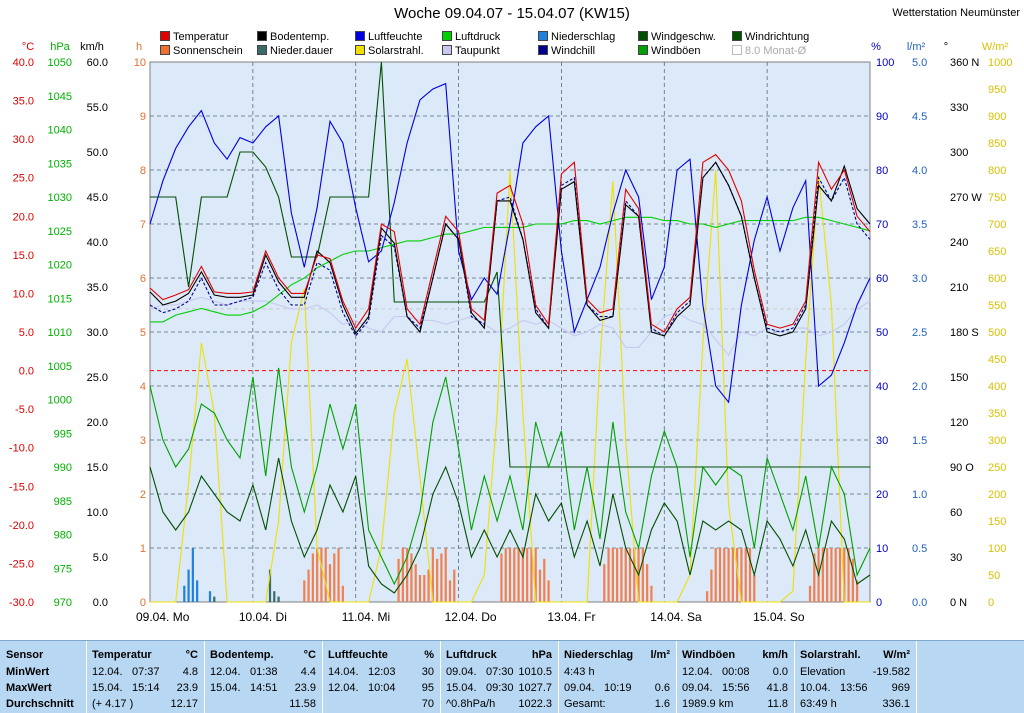 The image size is (1024, 713). What do you see at coordinates (669, 51) in the screenshot?
I see `legend-item: Windböen` at bounding box center [669, 51].